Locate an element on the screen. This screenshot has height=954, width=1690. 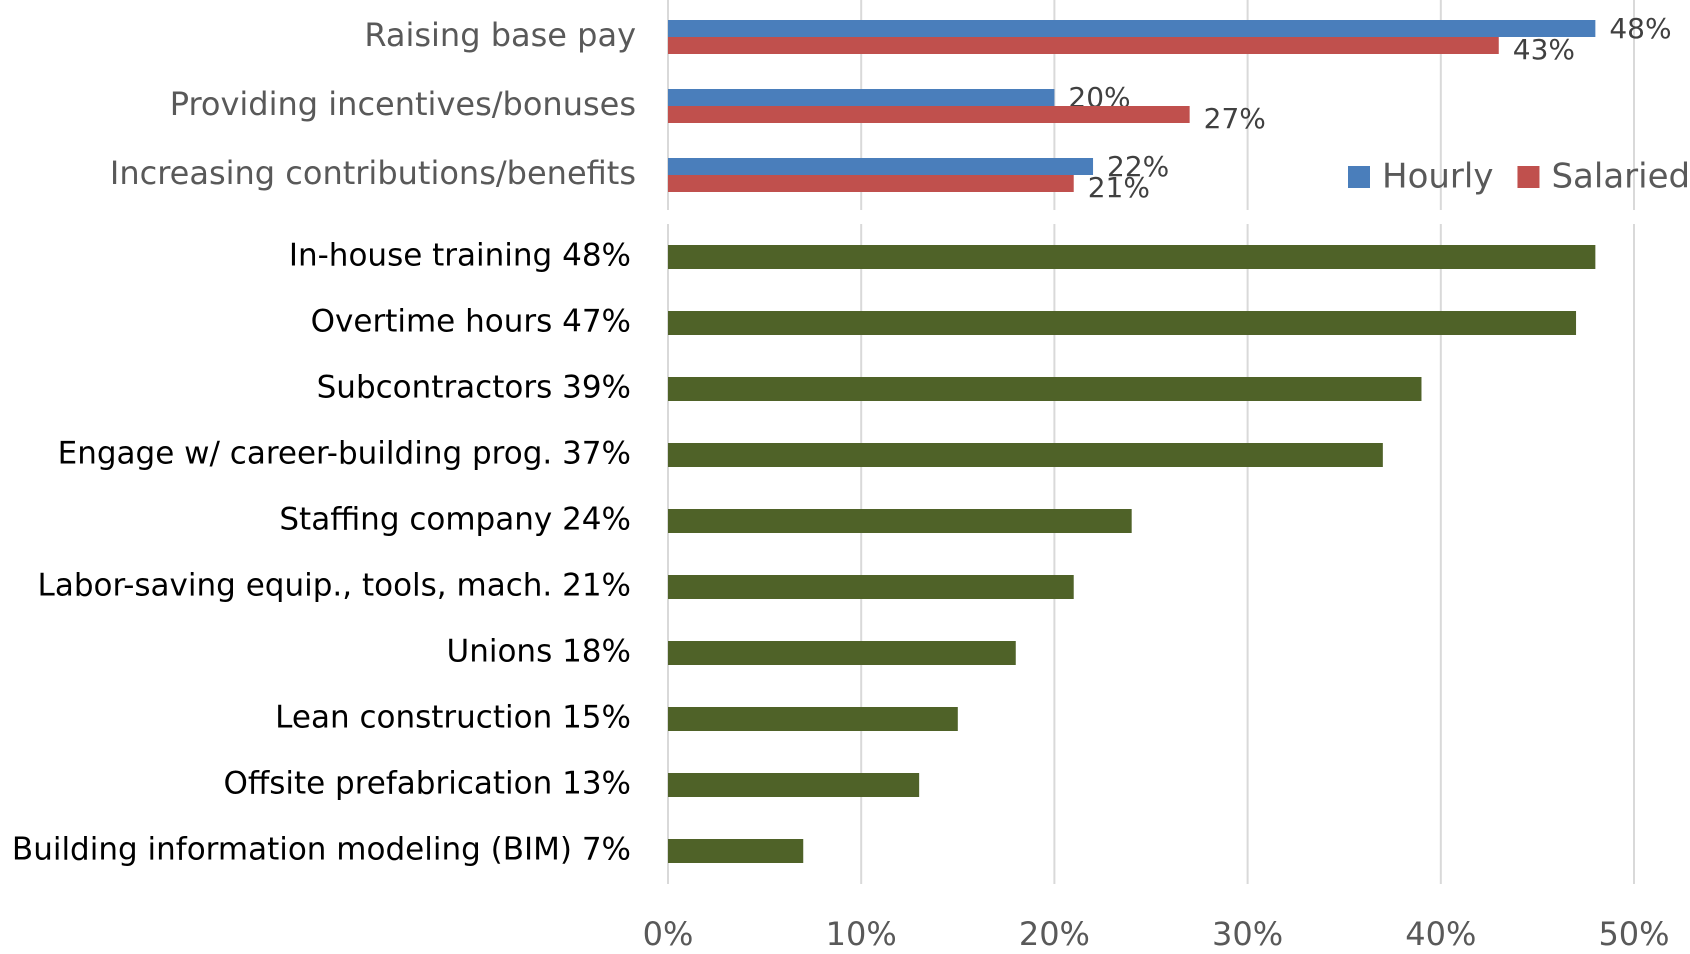
category-label: Subcontractors 39% is located at coordinates (474, 388).